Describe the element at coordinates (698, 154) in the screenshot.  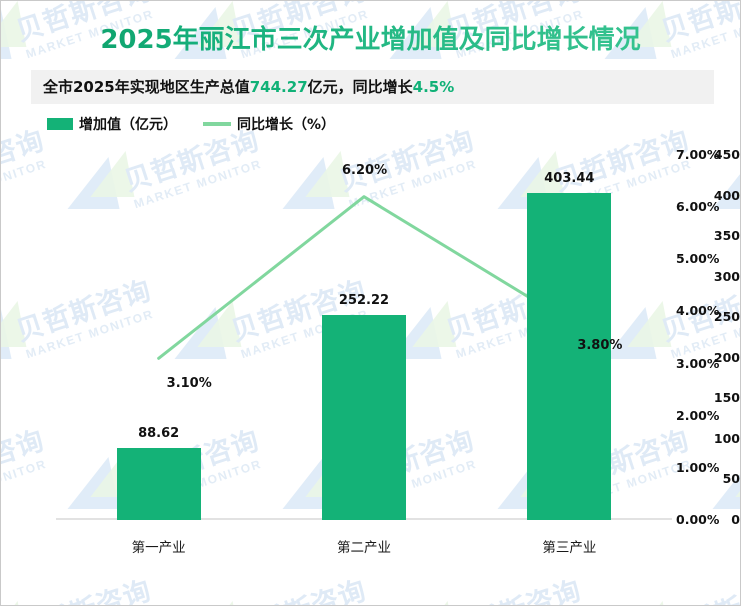
I see `y-axis-right-tick: 7.00%` at that location.